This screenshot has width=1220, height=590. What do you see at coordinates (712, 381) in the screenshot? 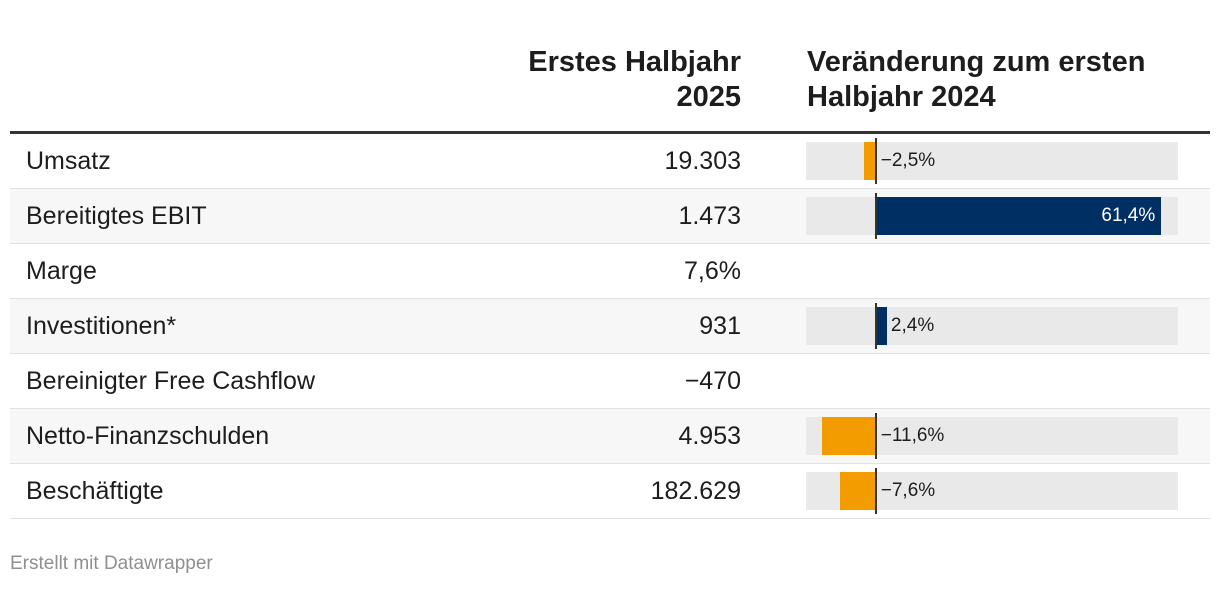
I see `row-value: −470` at bounding box center [712, 381].